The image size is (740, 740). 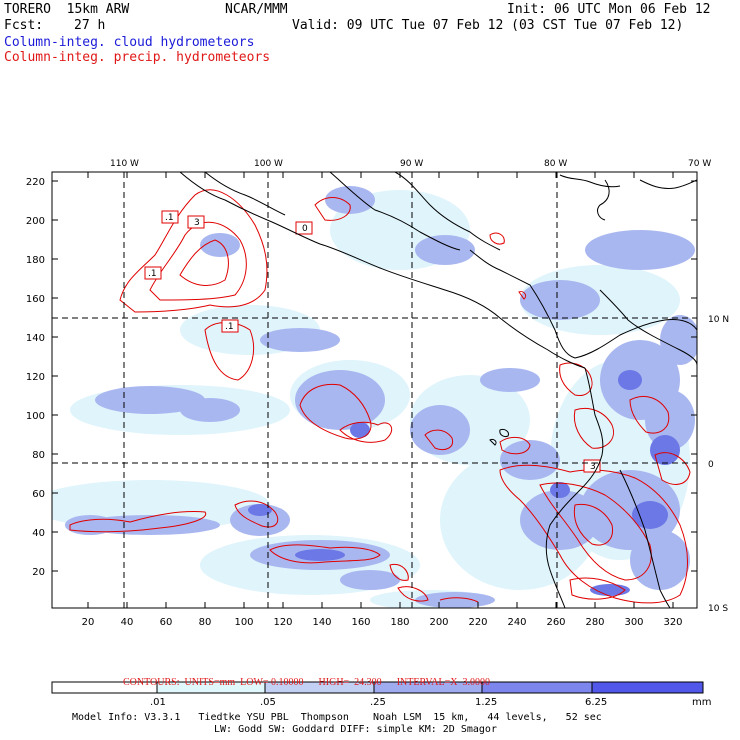 What do you see at coordinates (486, 702) in the screenshot?
I see `colorbar-label: 1.25` at bounding box center [486, 702].